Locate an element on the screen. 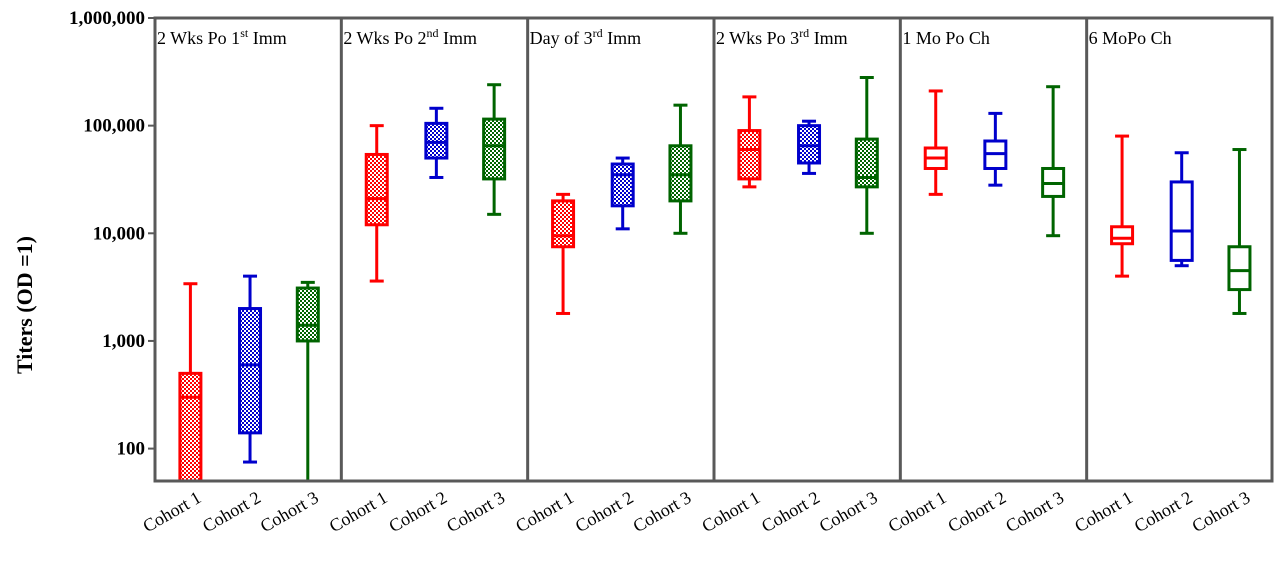 This screenshot has width=1274, height=561. panel-title: 2 Wks Po 3rd Imm is located at coordinates (782, 37).